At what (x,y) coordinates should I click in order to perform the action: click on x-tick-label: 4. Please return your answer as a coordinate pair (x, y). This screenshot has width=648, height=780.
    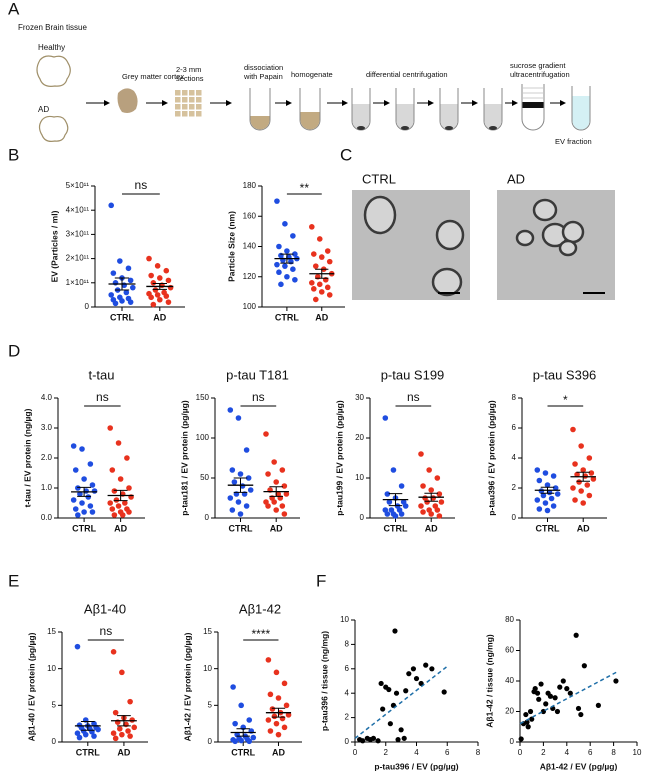
    Looking at the image, I should click on (567, 752).